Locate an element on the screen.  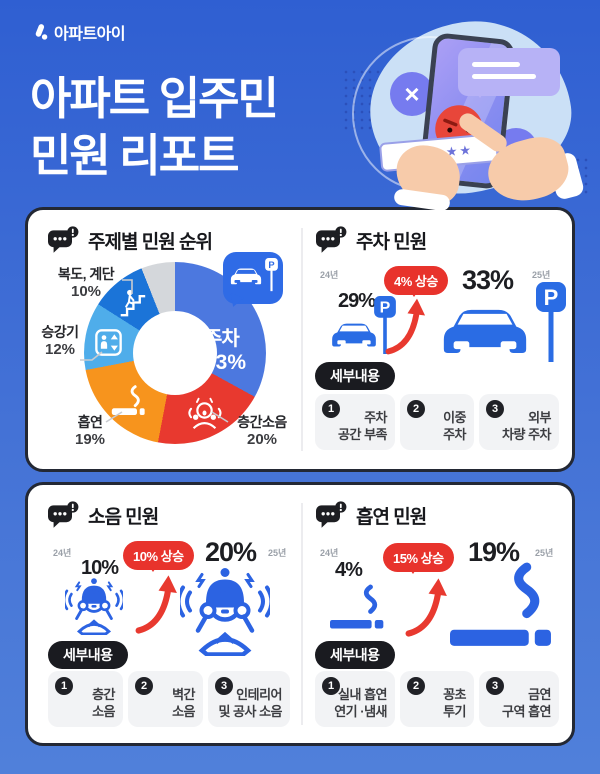
donut-hole is located at coordinates (175, 353).